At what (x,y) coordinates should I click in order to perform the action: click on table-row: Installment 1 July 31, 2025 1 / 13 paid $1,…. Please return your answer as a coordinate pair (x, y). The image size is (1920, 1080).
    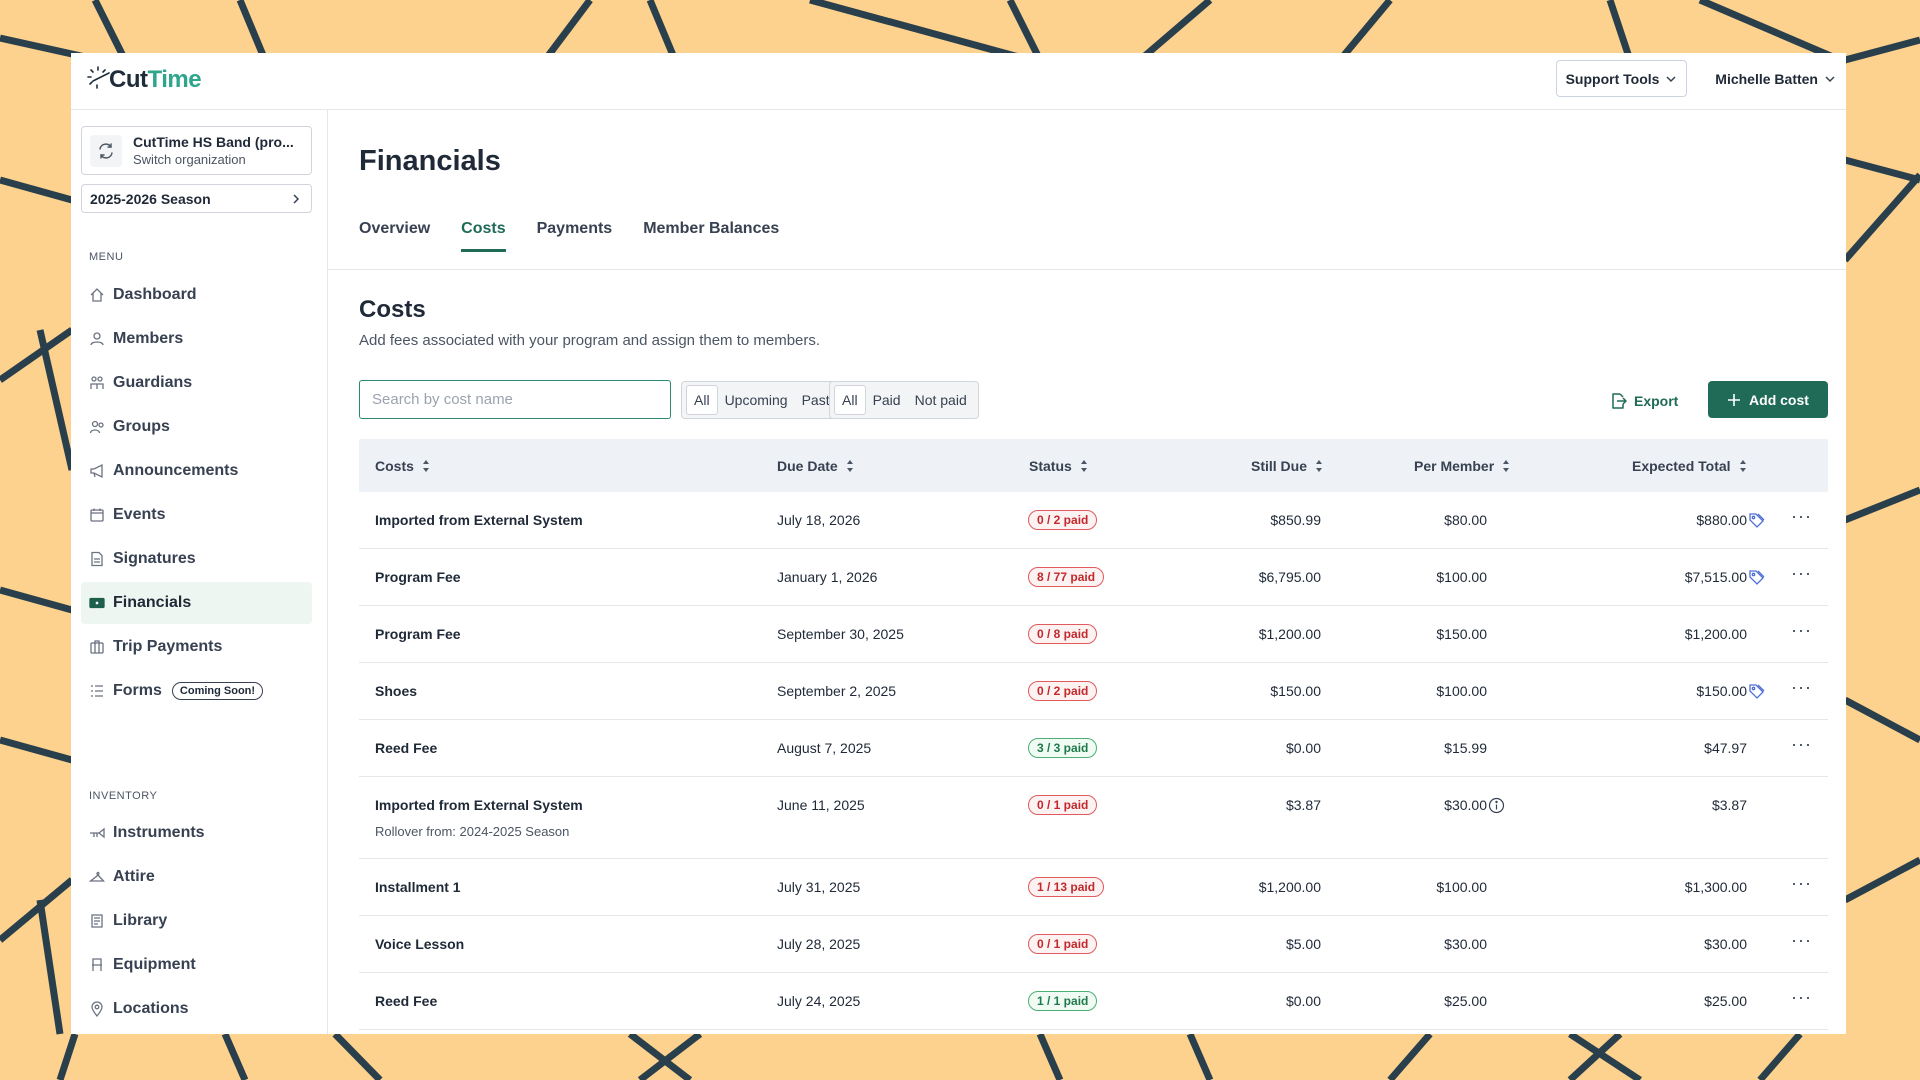
    Looking at the image, I should click on (1093, 887).